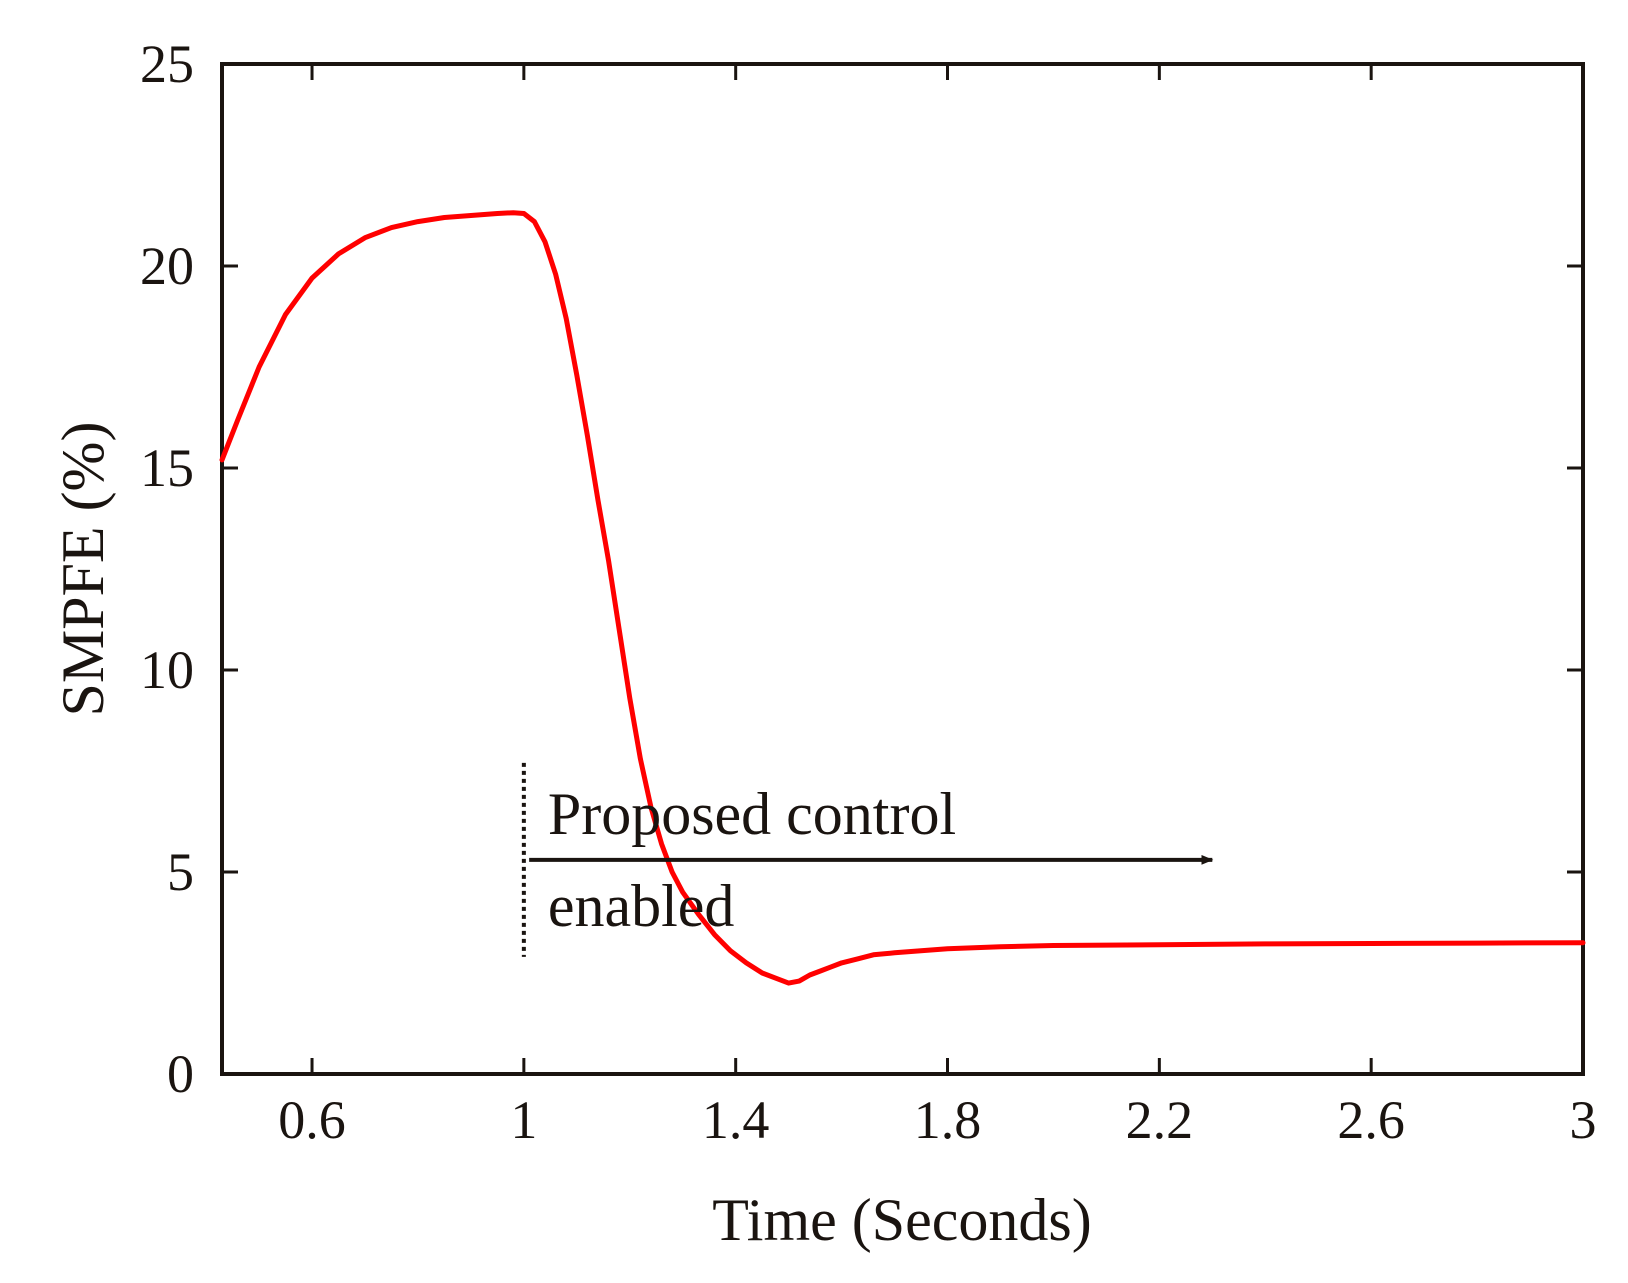 This screenshot has width=1628, height=1283. I want to click on x-axis-label: Time (Seconds), so click(901, 1220).